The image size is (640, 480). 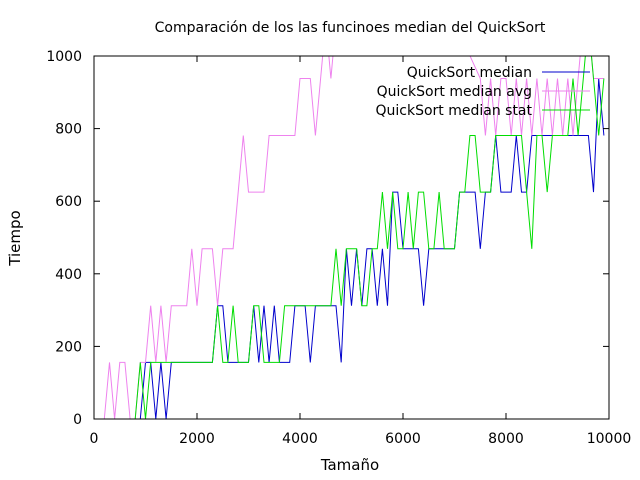 What do you see at coordinates (454, 92) in the screenshot?
I see `legend-label-2: QuickSort median avg` at bounding box center [454, 92].